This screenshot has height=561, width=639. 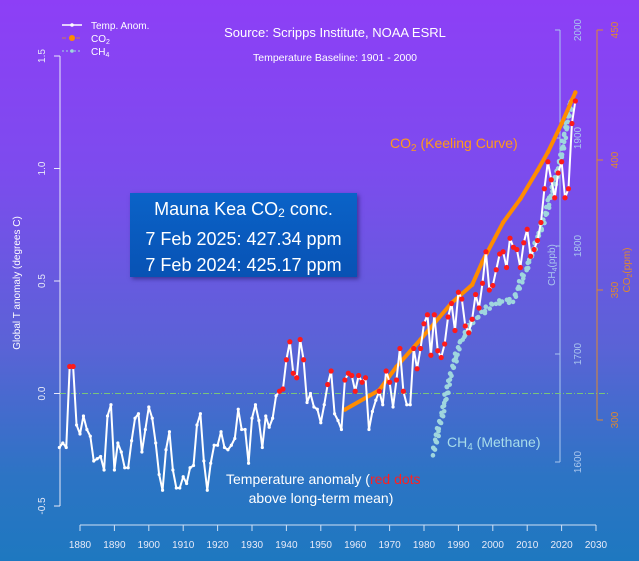 What do you see at coordinates (458, 545) in the screenshot?
I see `x-tick-label: 1990` at bounding box center [458, 545].